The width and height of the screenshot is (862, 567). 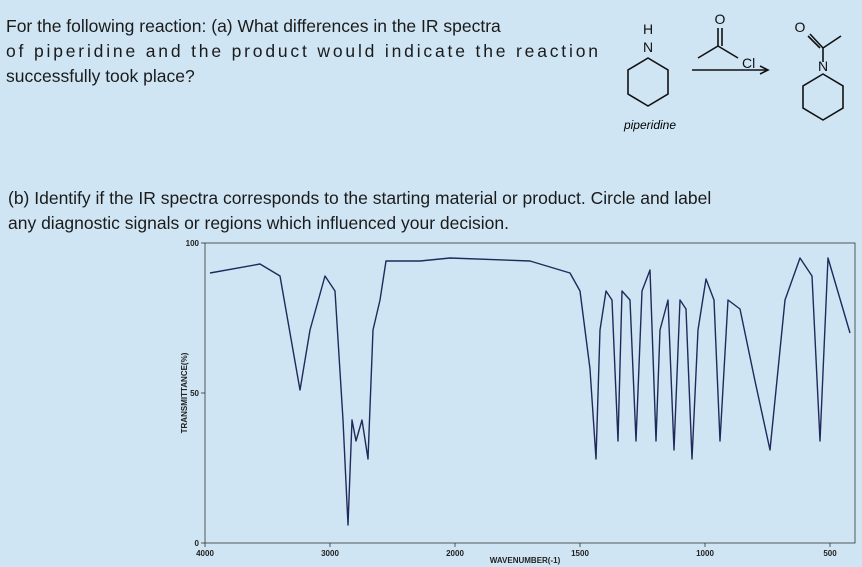 I want to click on acetyl-group, so click(x=824, y=47).